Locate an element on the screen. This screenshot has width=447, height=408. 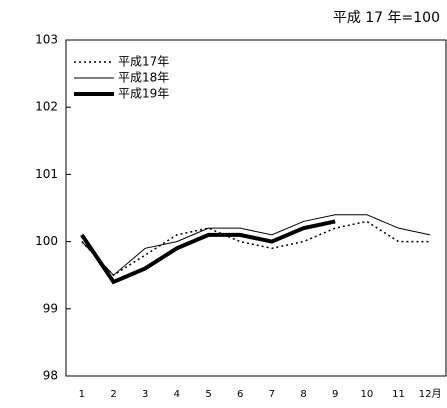
y-tick-label: 102 is located at coordinates (46, 107).